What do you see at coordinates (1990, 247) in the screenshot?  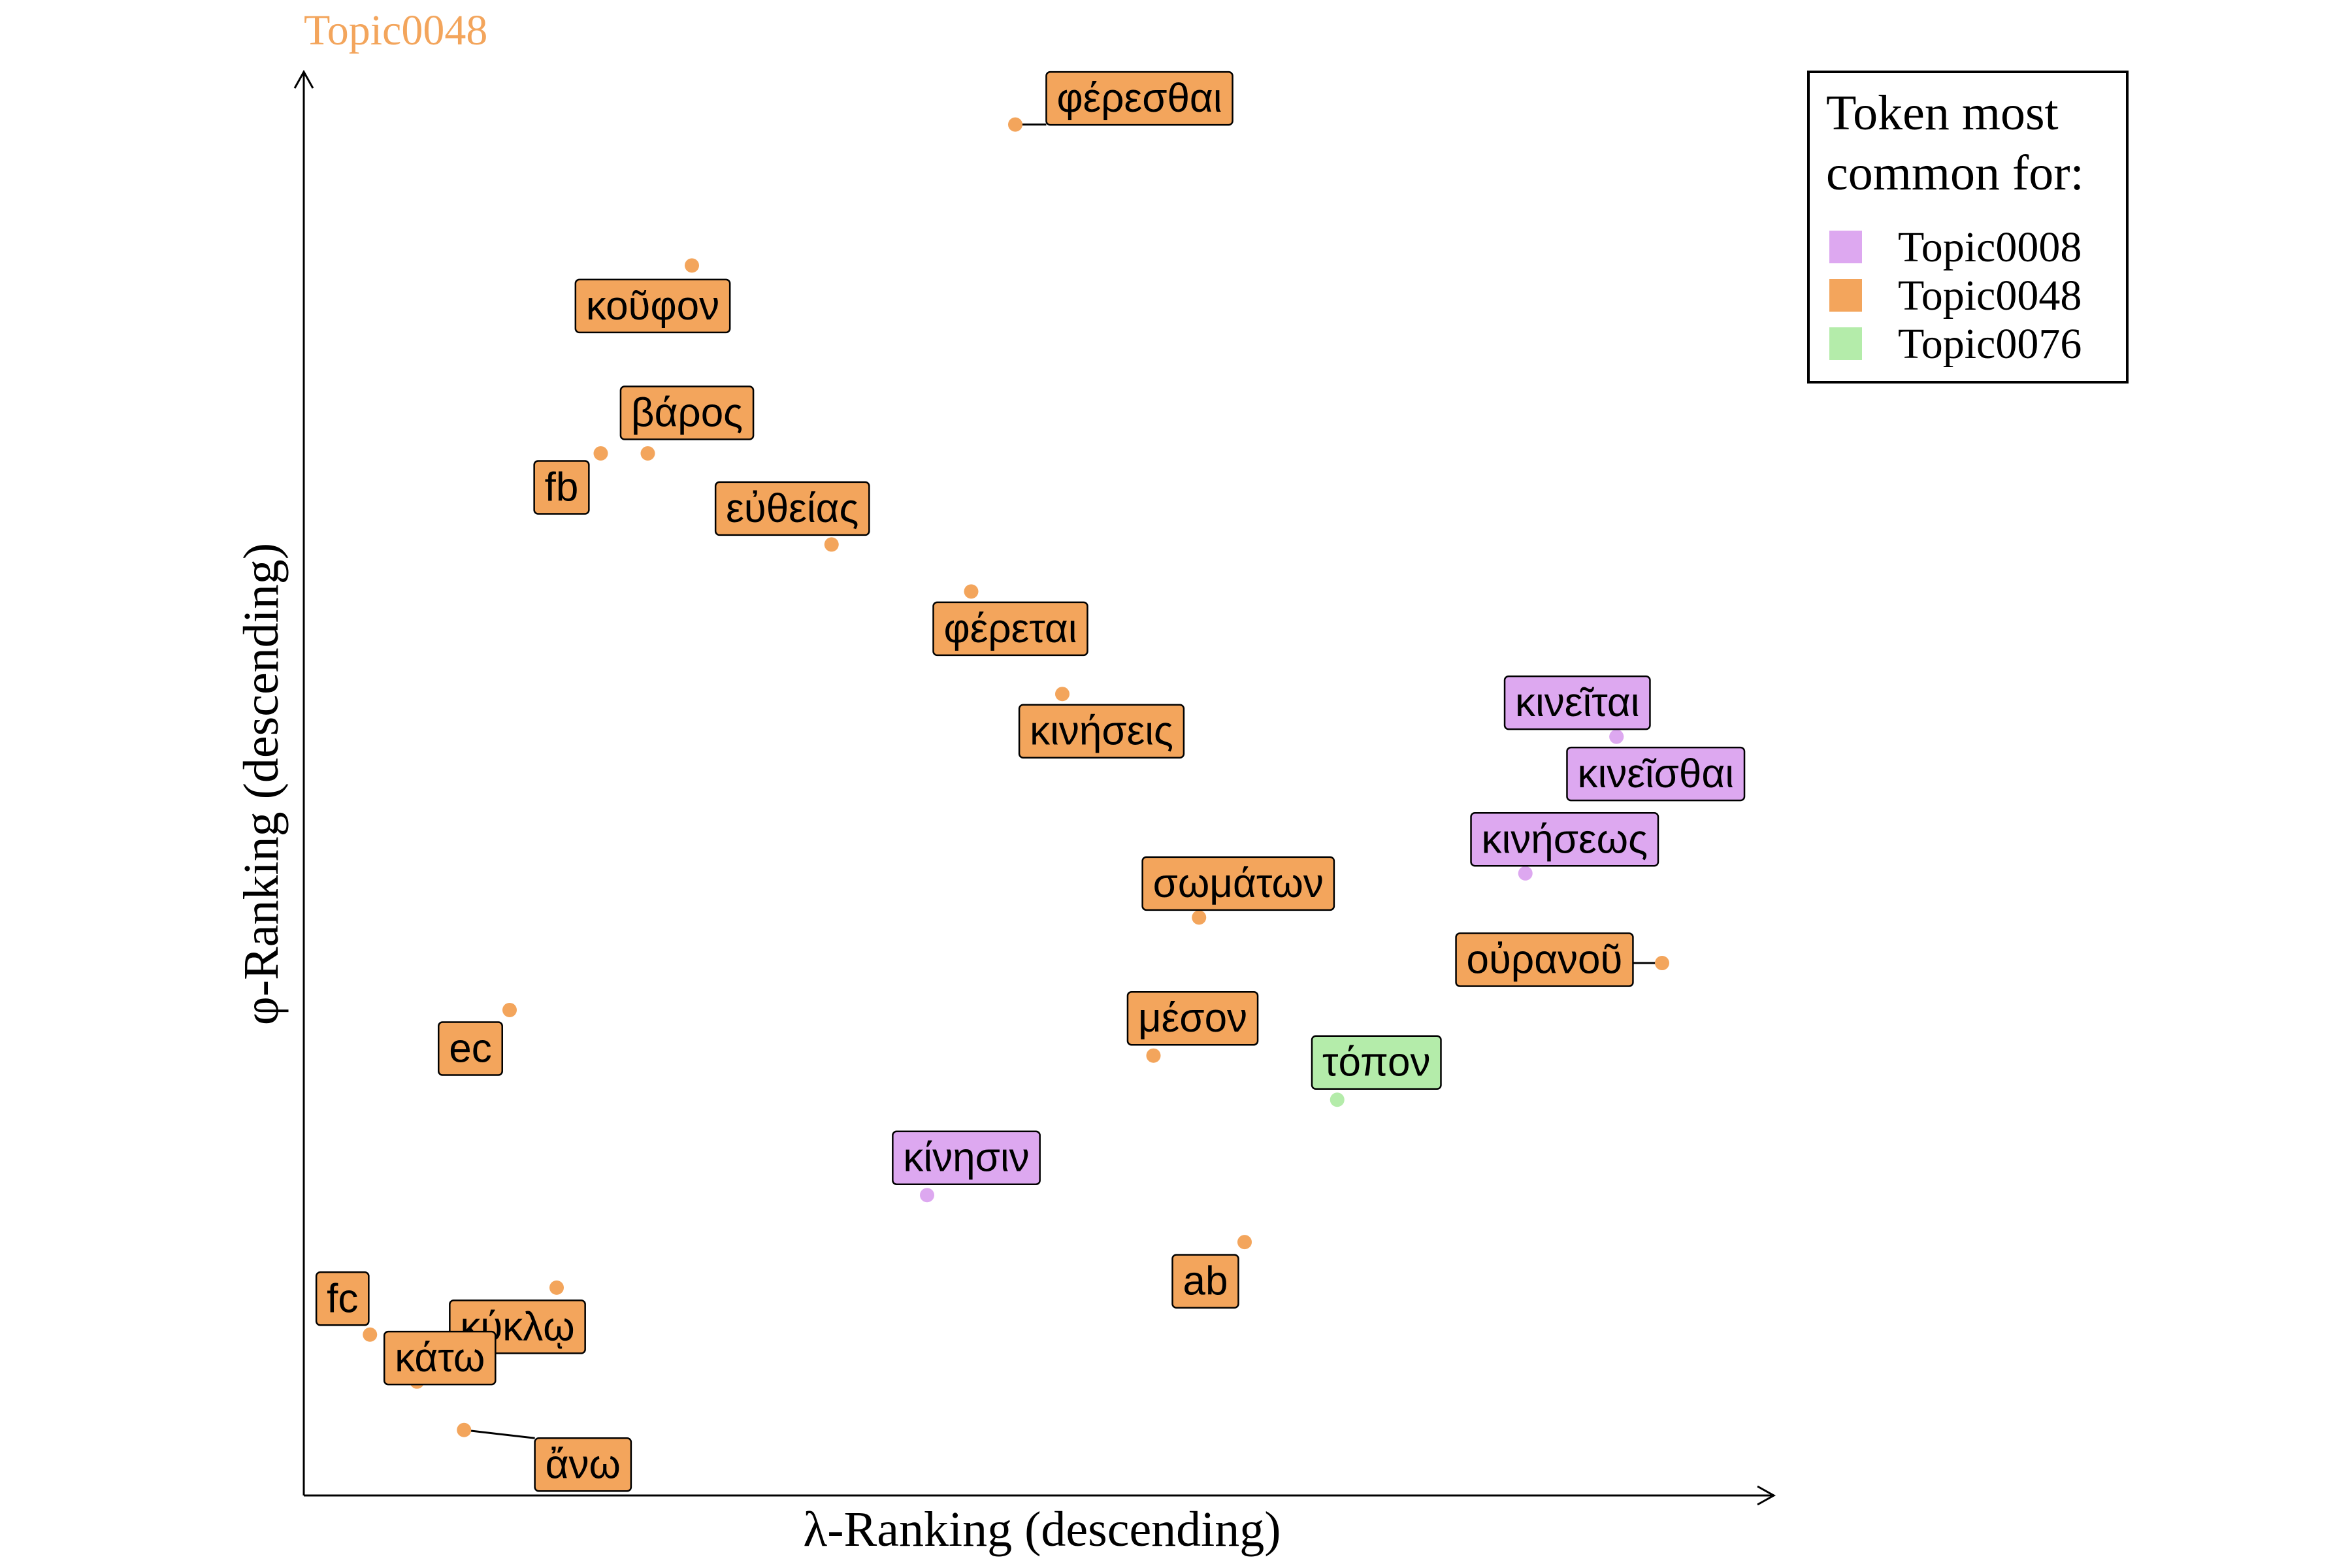 I see `legend-label-0: Topic0008` at bounding box center [1990, 247].